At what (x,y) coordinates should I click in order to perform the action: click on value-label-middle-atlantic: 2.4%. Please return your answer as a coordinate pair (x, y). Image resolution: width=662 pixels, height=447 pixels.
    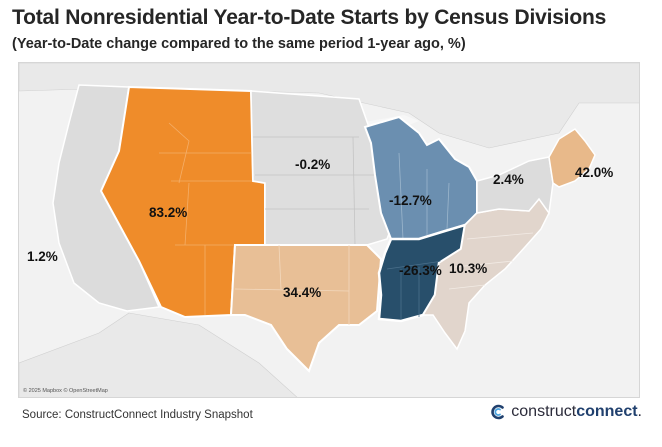
    Looking at the image, I should click on (508, 179).